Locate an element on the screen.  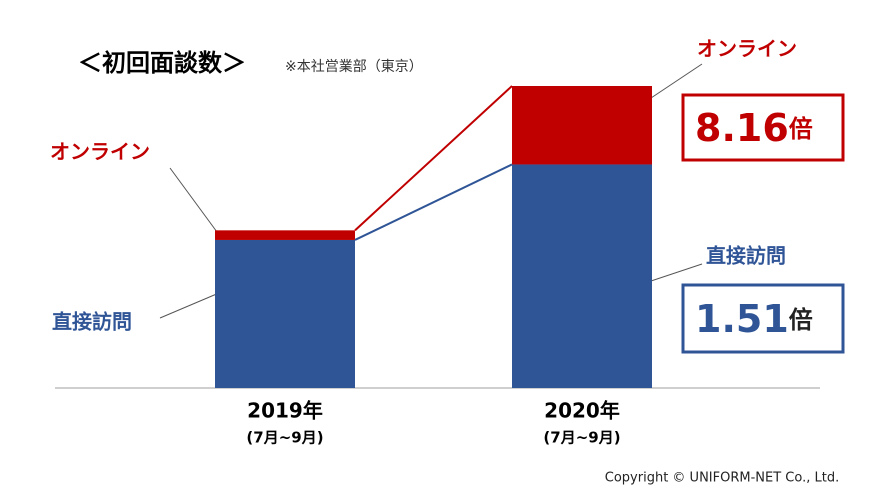
copyright: Copyright © UNIFORM-NET Co., Ltd. is located at coordinates (722, 478).